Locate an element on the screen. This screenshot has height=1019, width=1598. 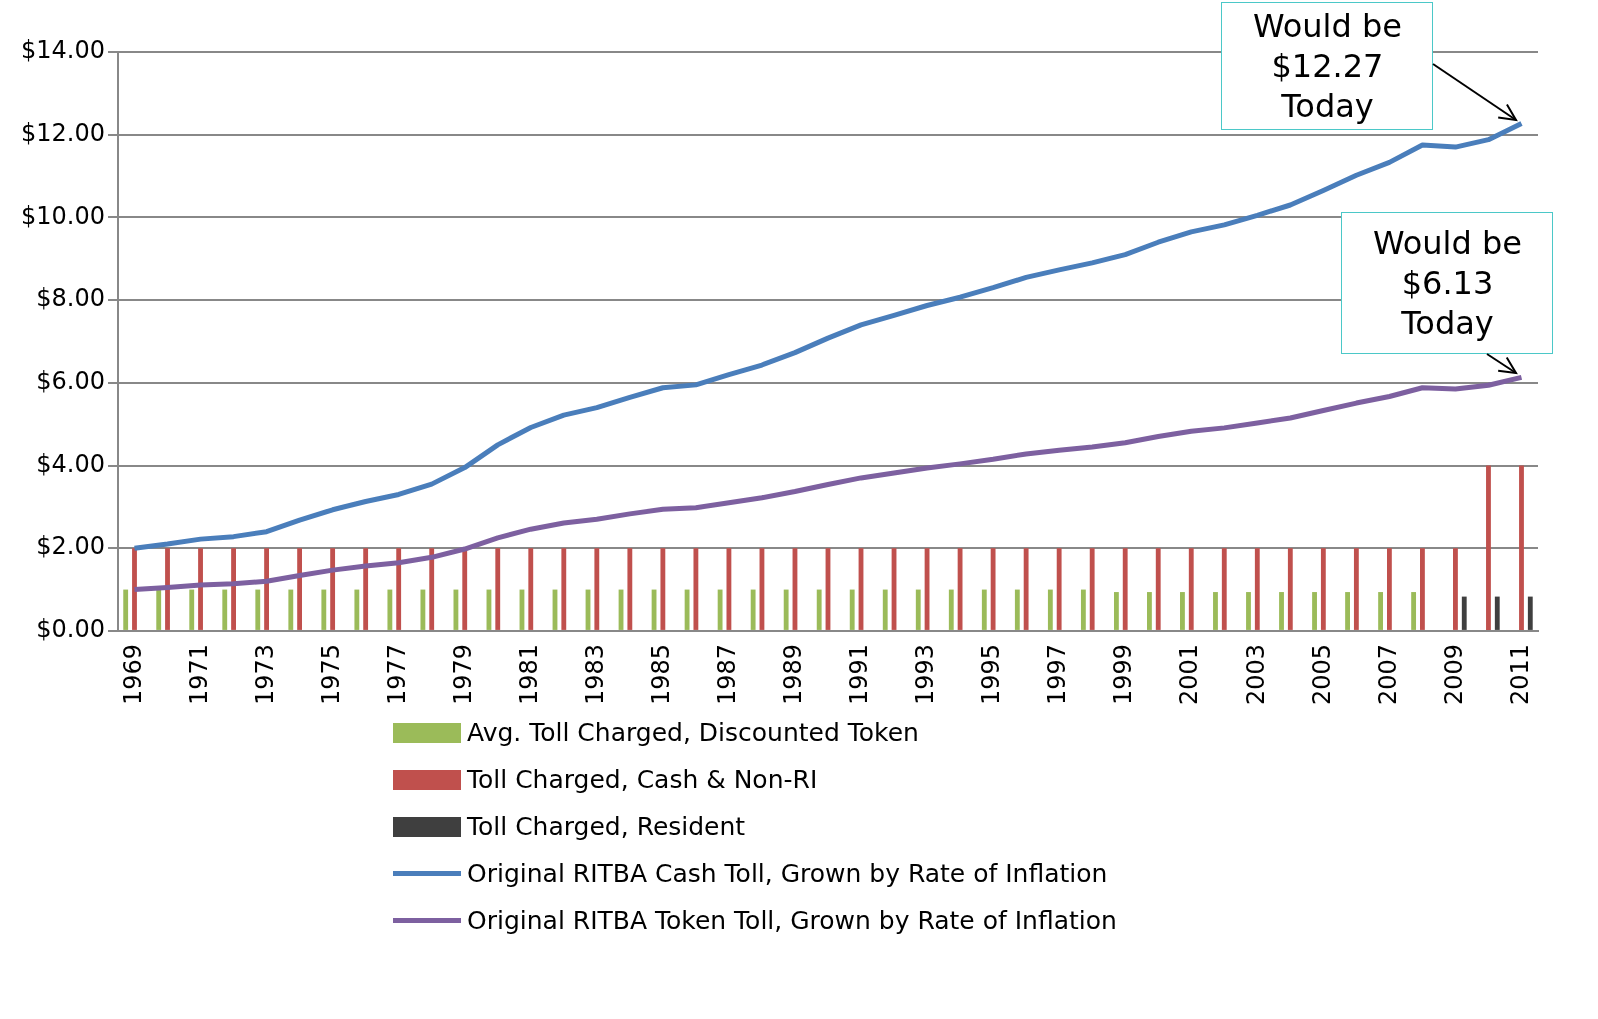
x-tick-label: 2007 is located at coordinates (1387, 674).